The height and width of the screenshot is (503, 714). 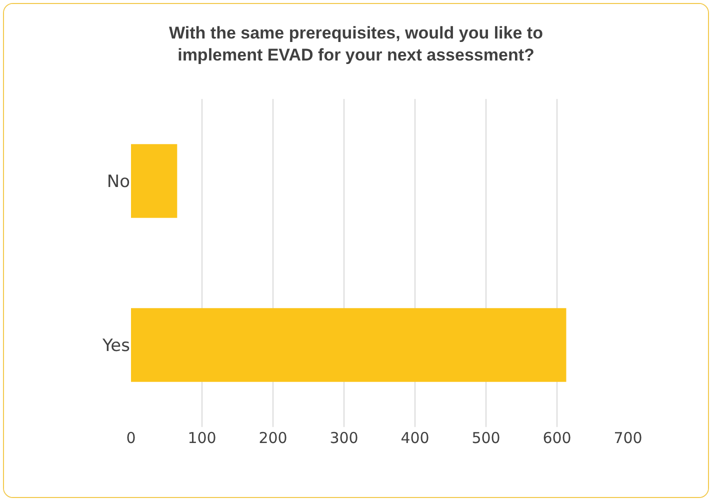 What do you see at coordinates (344, 438) in the screenshot?
I see `x-tick-label: 300` at bounding box center [344, 438].